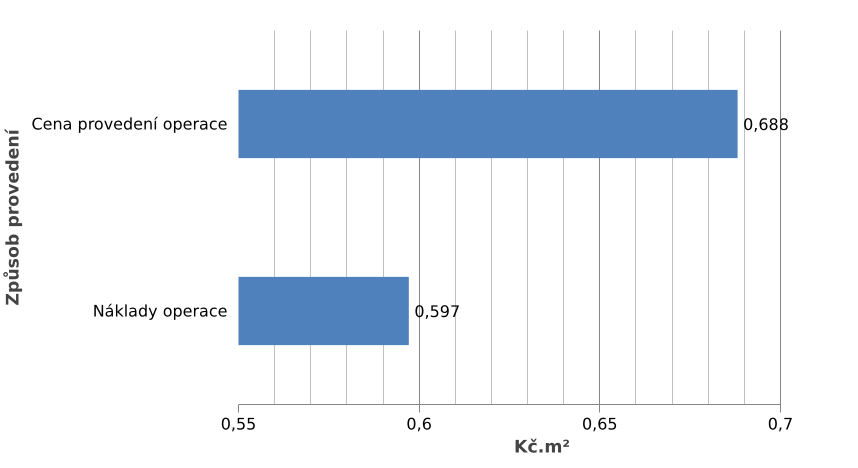 The image size is (858, 468). Describe the element at coordinates (238, 424) in the screenshot. I see `x-tick-label: 0,55` at that location.